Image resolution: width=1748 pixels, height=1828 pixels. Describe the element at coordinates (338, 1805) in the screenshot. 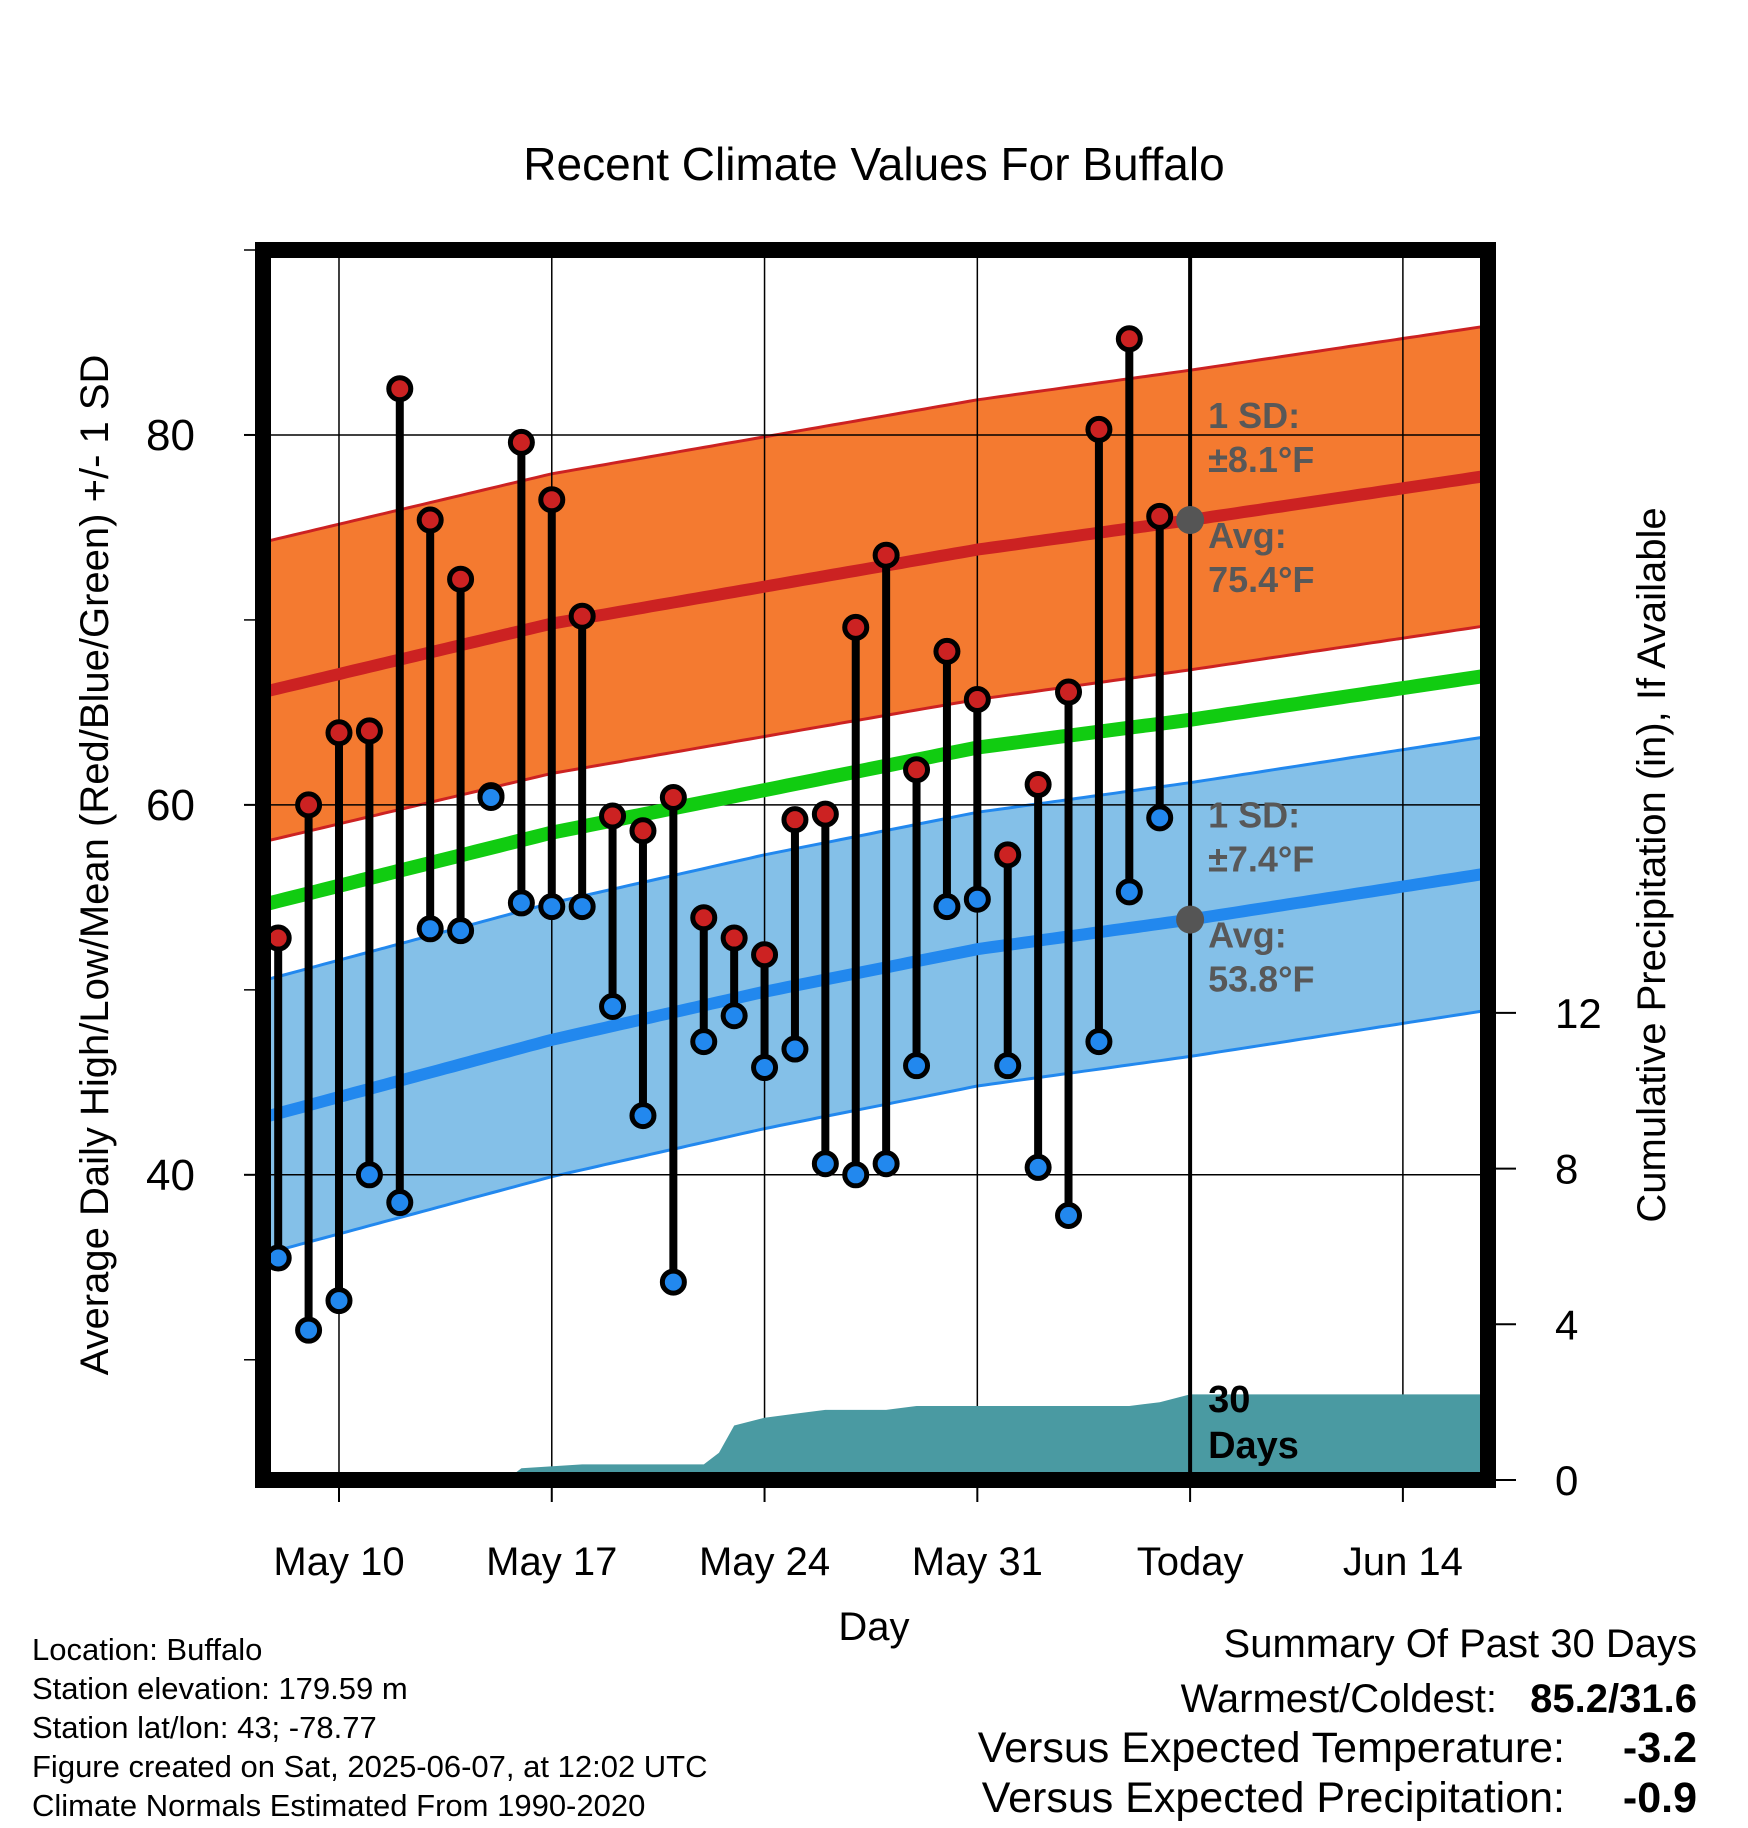

I see `footer-normals: Climate Normals Estimated From 1990-2020` at that location.